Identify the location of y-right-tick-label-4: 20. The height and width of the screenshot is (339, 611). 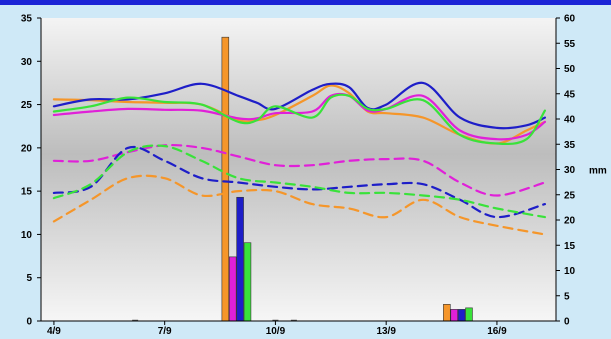
(570, 221).